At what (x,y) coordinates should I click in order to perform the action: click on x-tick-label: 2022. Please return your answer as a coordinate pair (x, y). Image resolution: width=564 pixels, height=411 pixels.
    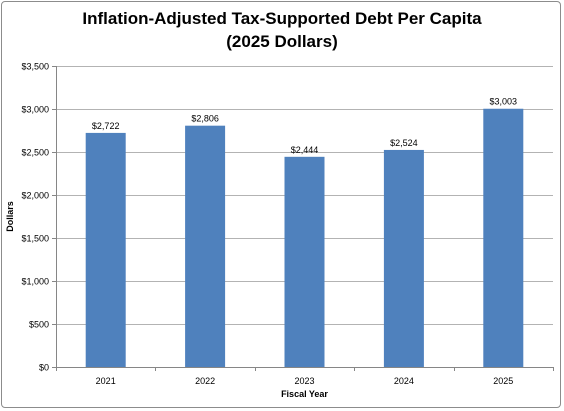
    Looking at the image, I should click on (205, 381).